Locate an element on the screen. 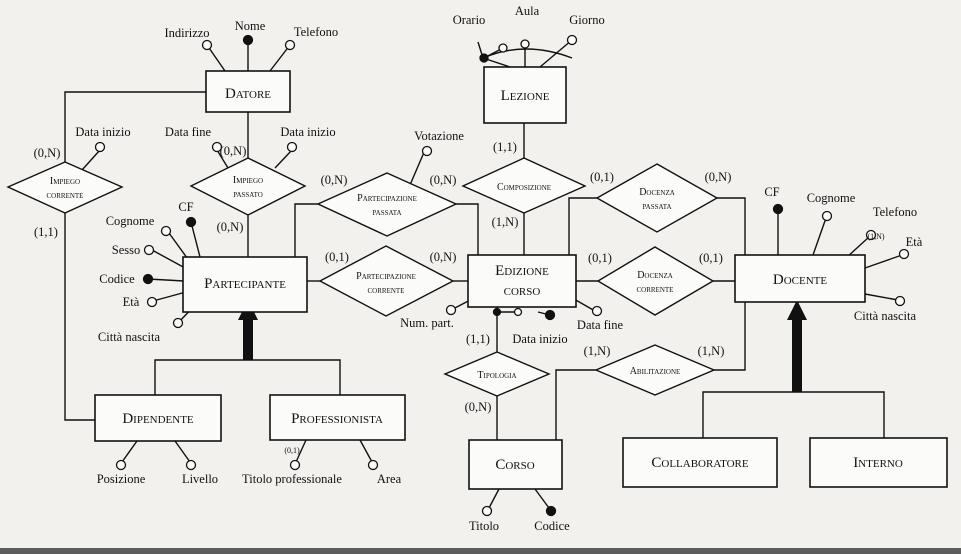 Image resolution: width=961 pixels, height=554 pixels. line-edizione-docenza-passata is located at coordinates (582, 226).